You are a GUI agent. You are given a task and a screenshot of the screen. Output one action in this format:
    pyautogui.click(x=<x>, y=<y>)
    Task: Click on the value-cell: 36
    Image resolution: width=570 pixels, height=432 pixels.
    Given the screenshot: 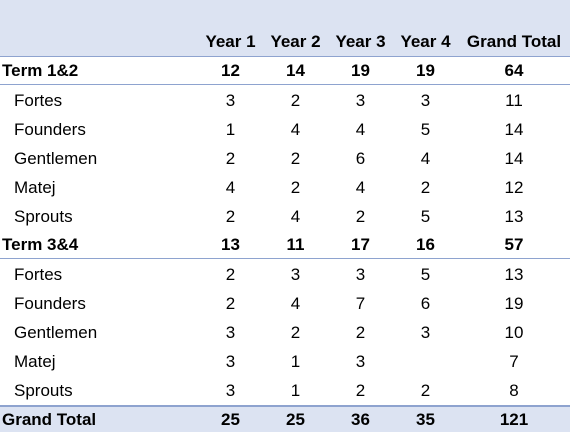 What is the action you would take?
    pyautogui.click(x=360, y=419)
    